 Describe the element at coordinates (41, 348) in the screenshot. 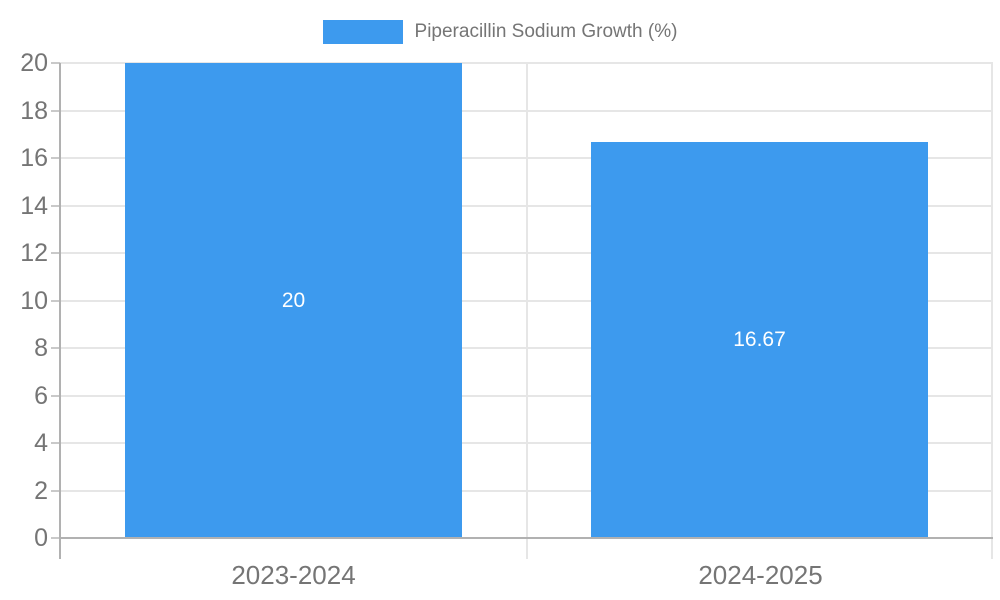

I see `y-tick-label: 8` at that location.